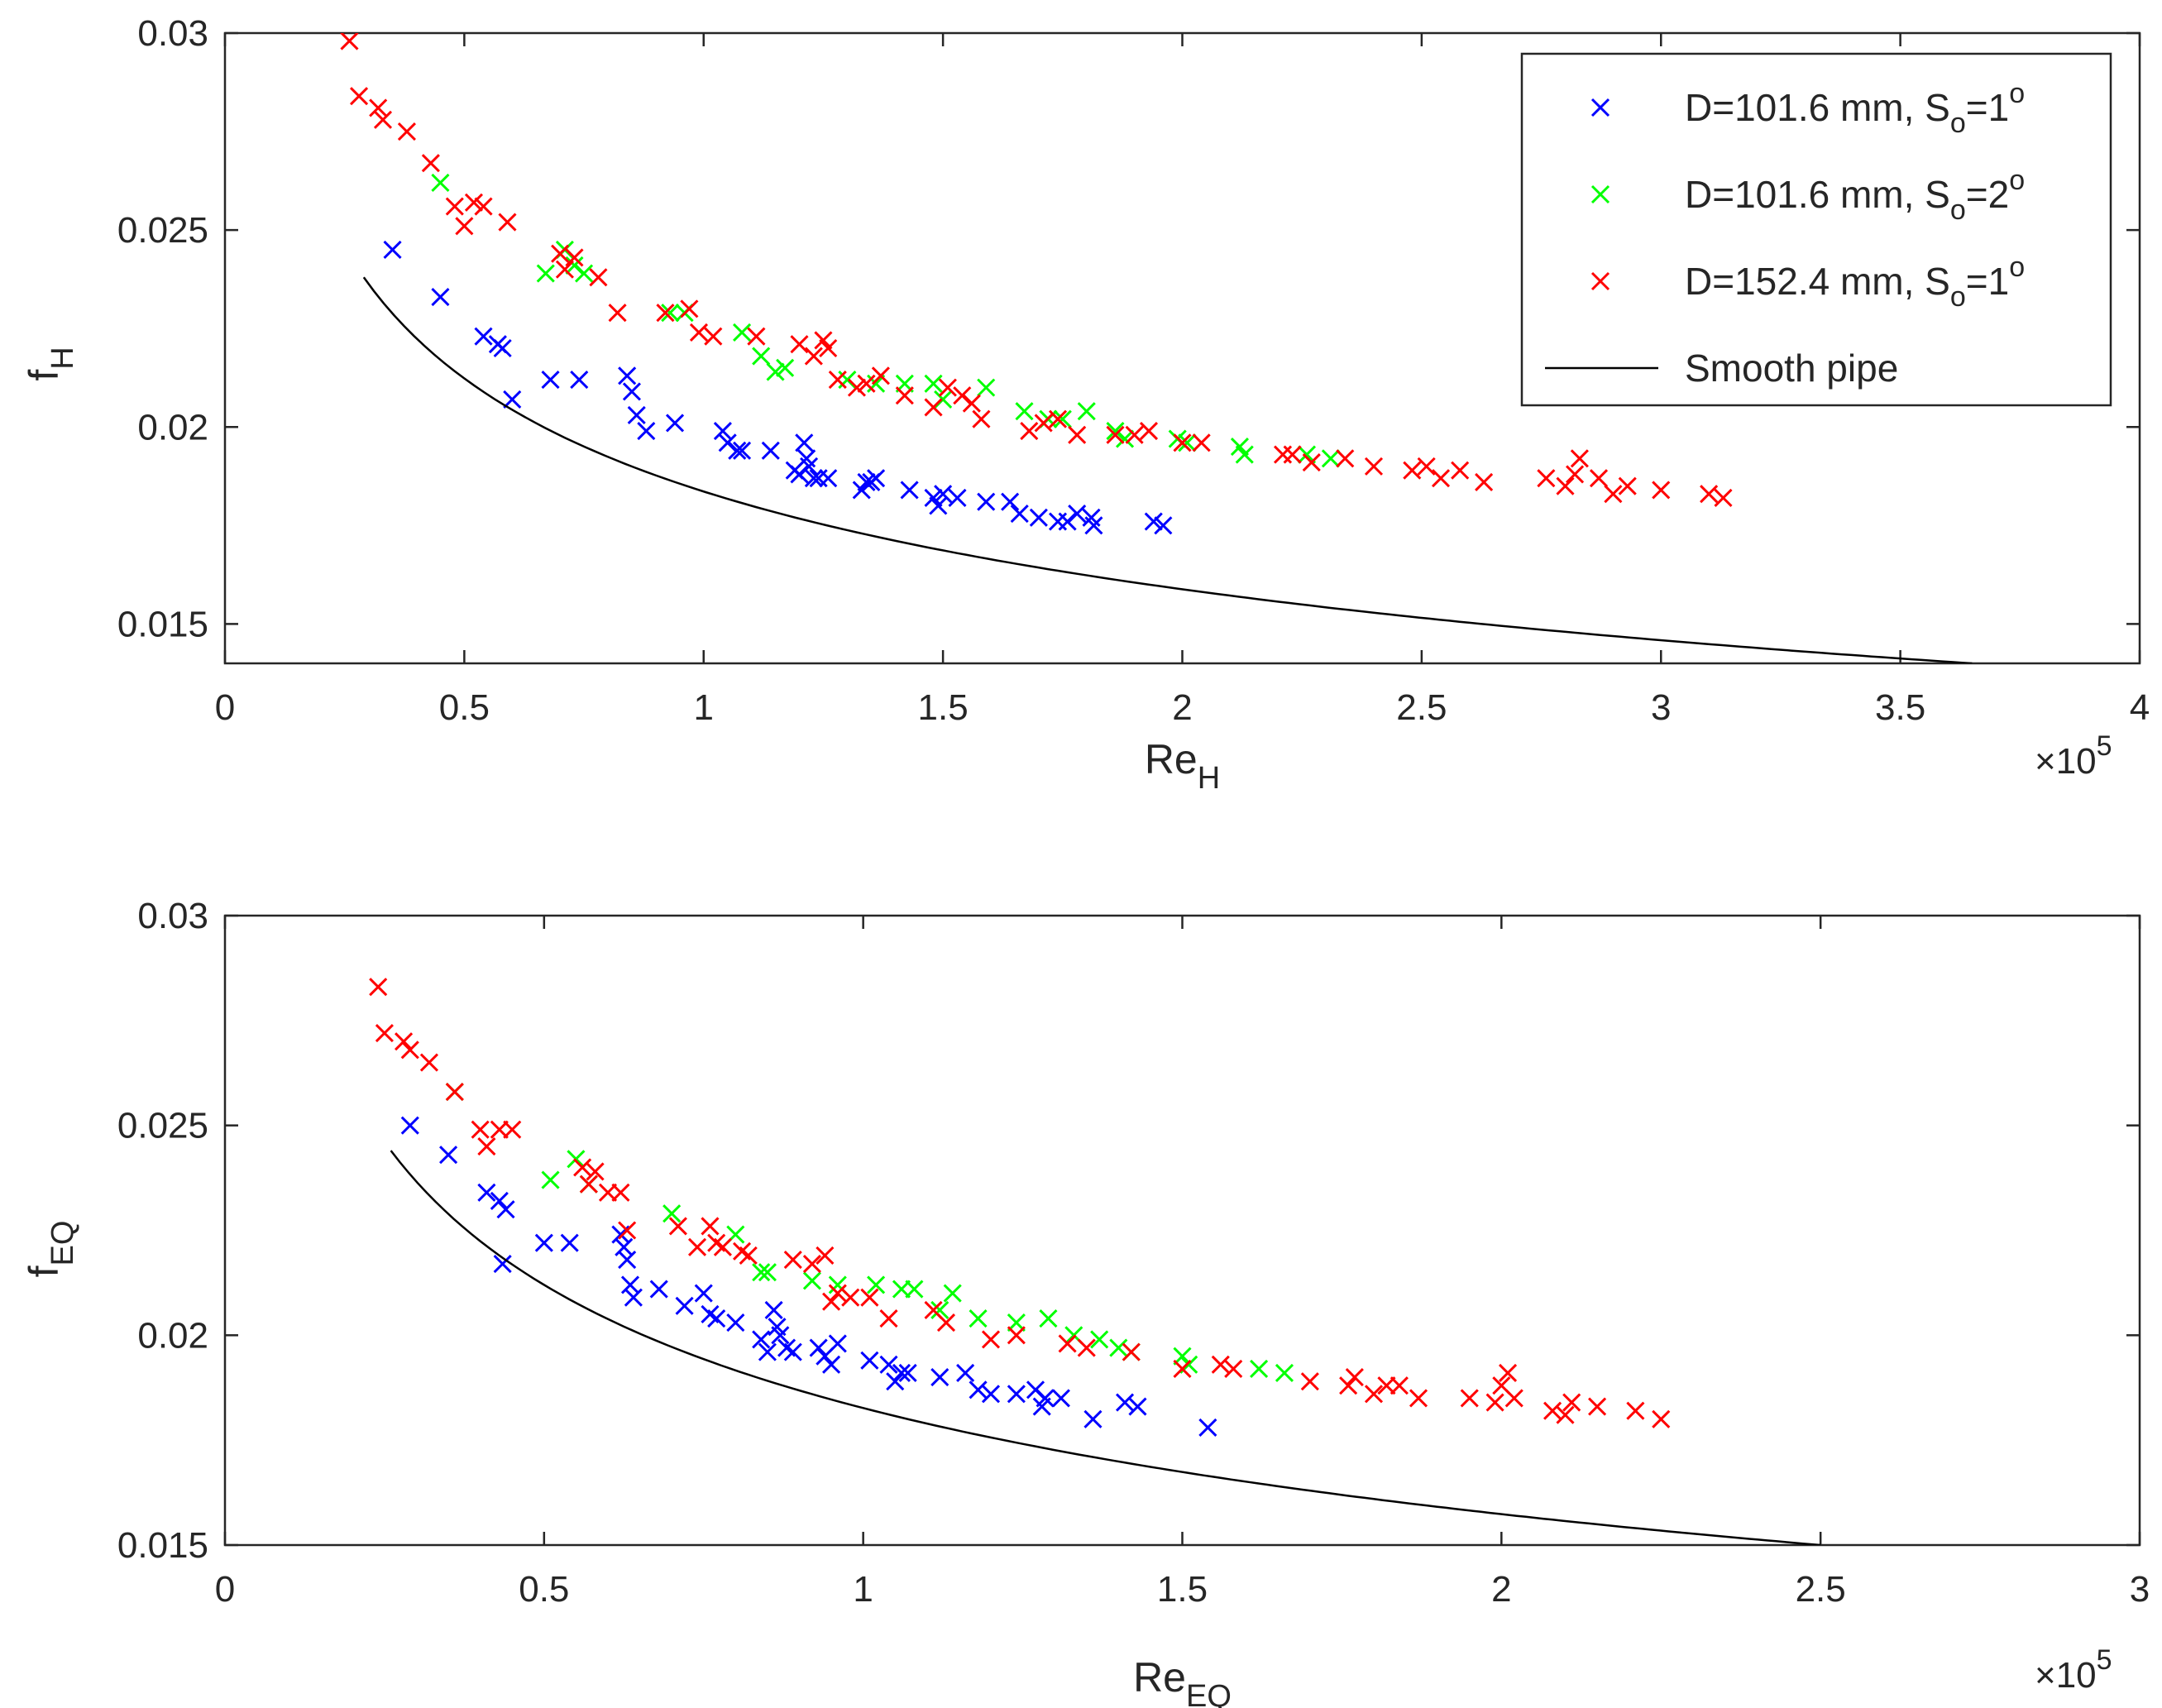  I want to click on x-tick-label: 0, so click(225, 1589).